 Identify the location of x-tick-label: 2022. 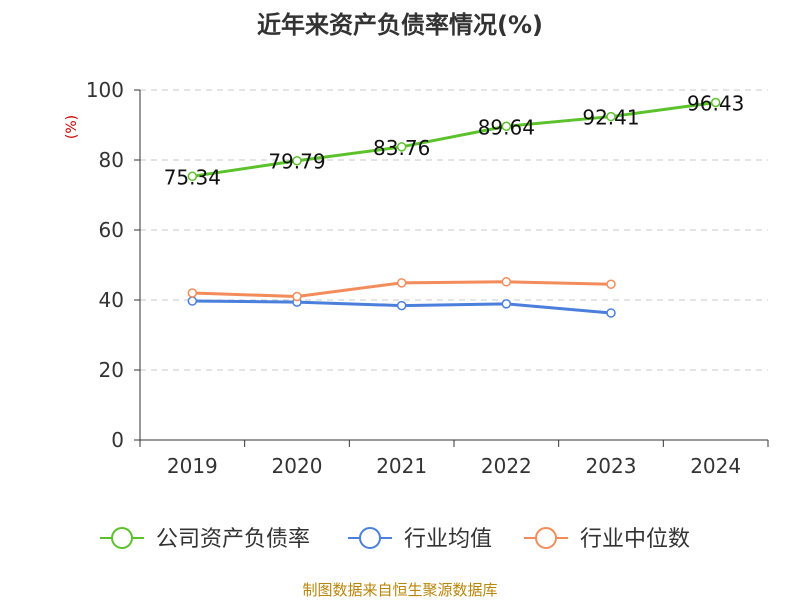
(506, 466).